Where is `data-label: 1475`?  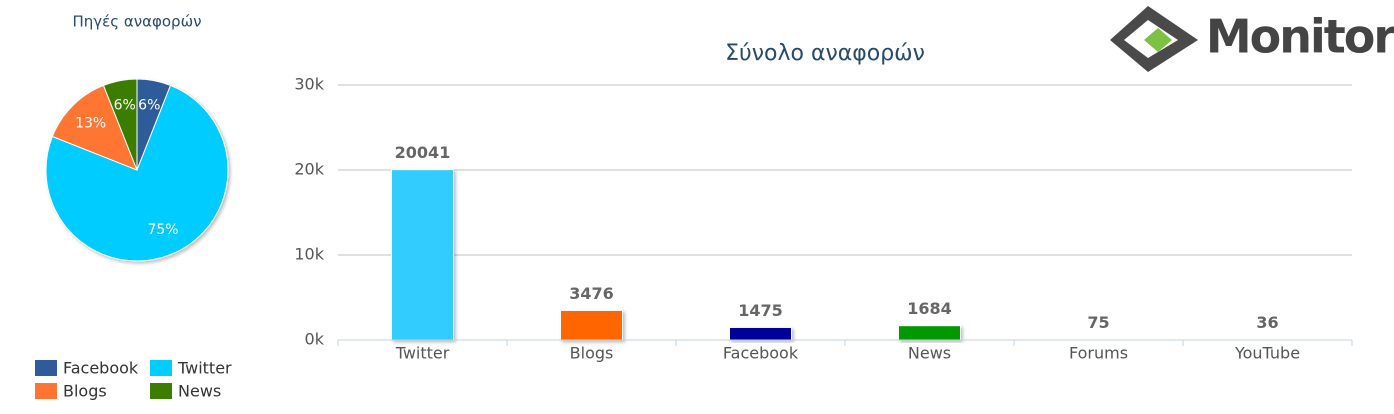 data-label: 1475 is located at coordinates (760, 310).